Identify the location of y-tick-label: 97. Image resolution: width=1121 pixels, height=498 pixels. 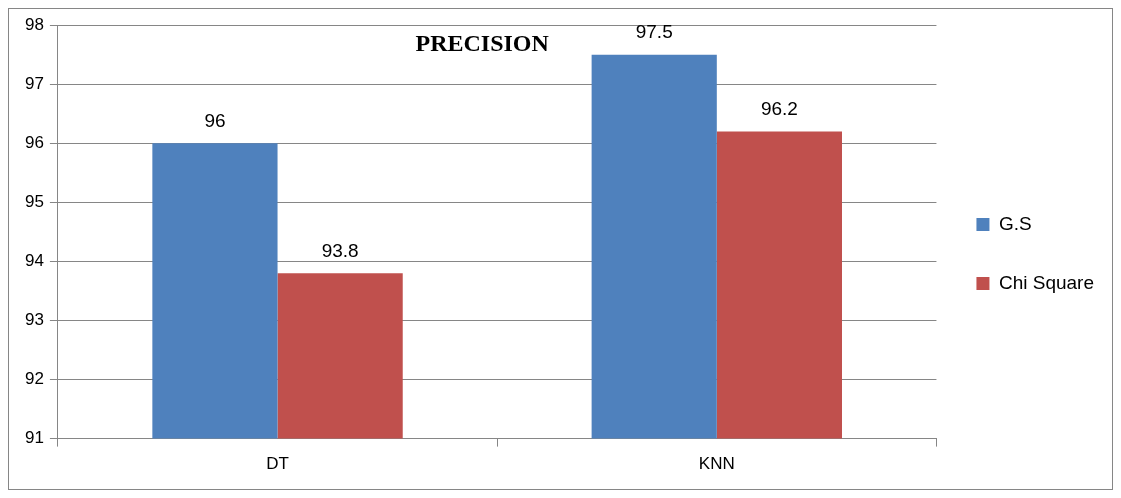
(34, 83).